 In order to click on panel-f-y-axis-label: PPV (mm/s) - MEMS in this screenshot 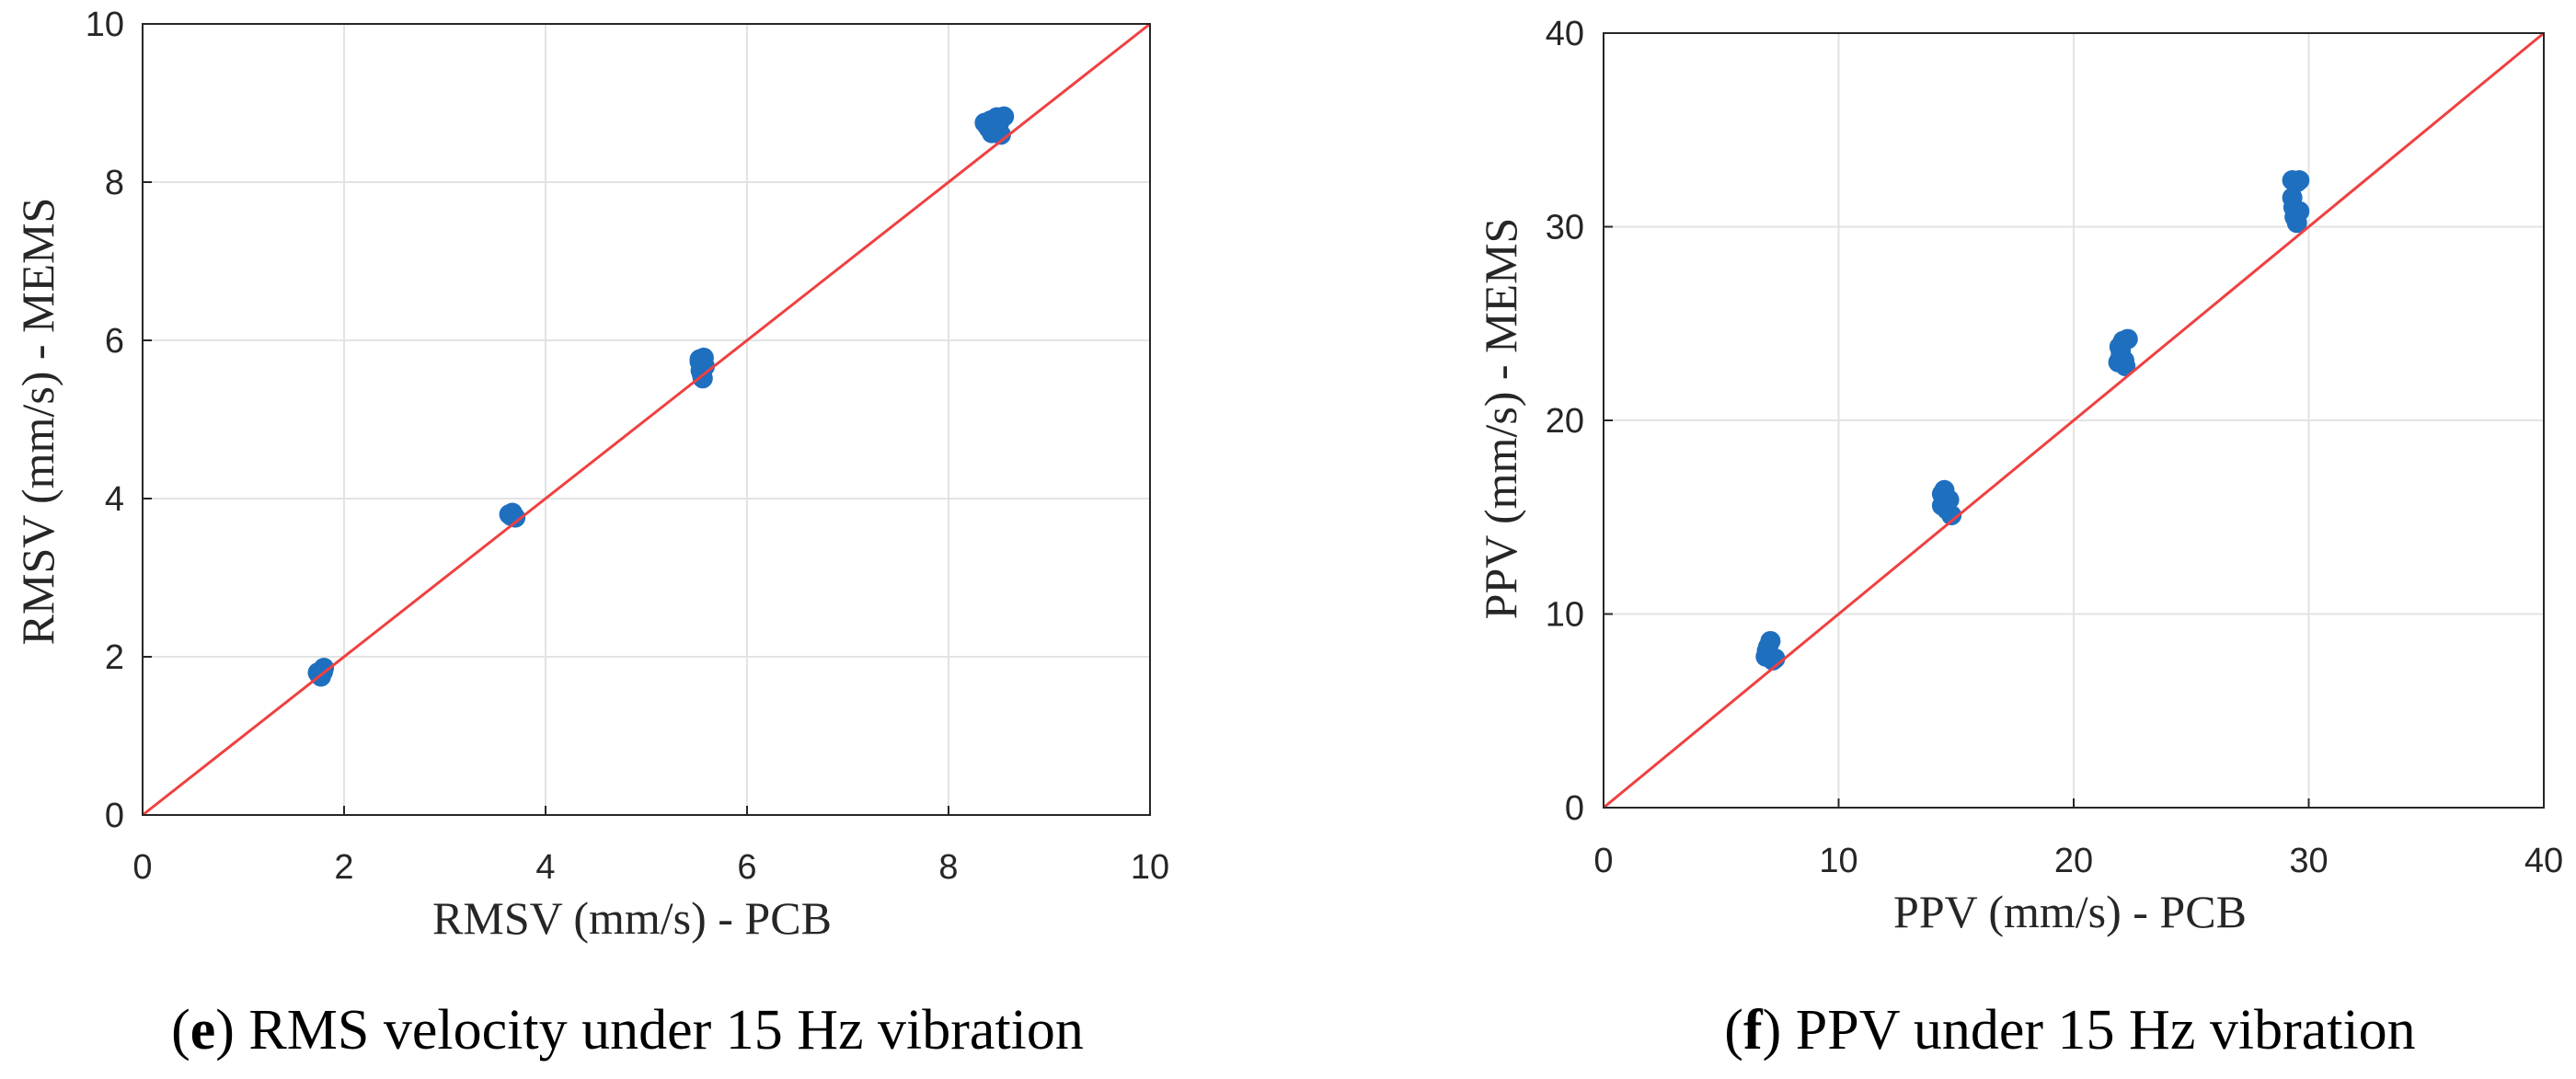, I will do `click(1500, 419)`.